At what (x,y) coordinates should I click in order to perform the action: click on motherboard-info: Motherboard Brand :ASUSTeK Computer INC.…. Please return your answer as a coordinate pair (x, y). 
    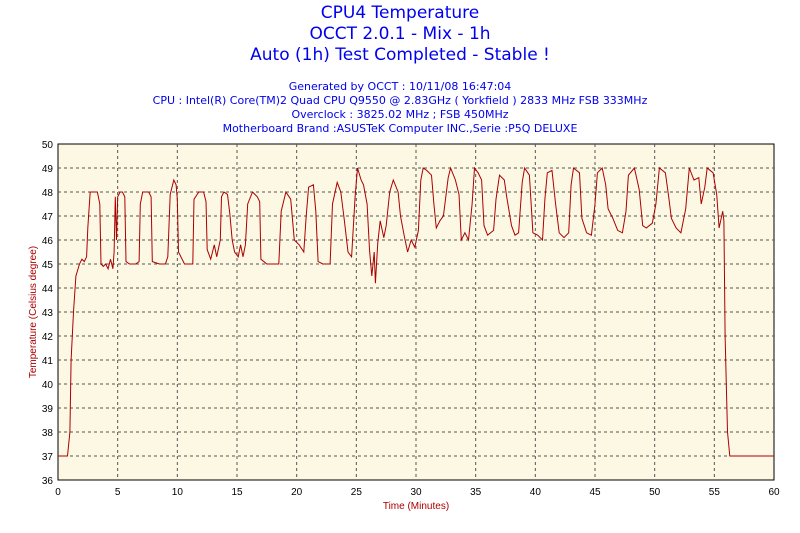
    Looking at the image, I should click on (400, 128).